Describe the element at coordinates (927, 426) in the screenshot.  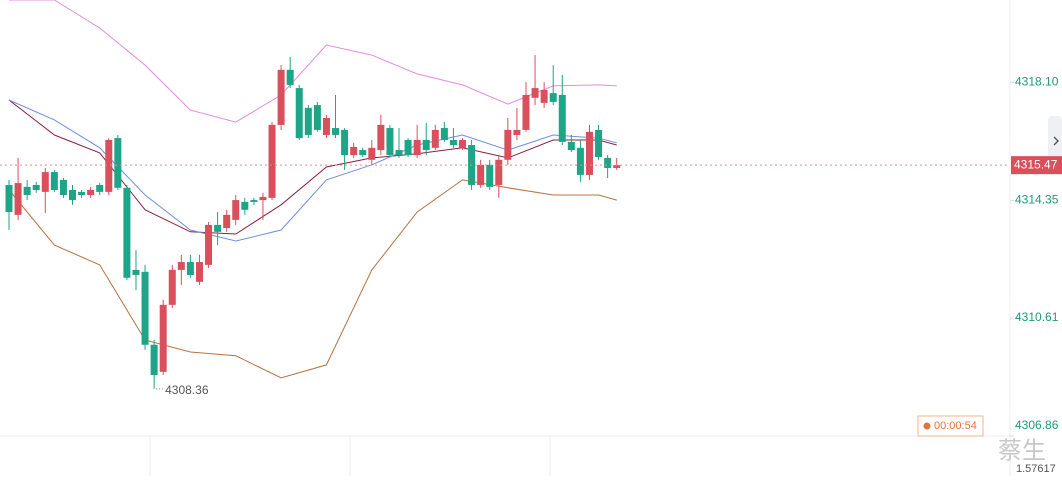
I see `timer-icon` at that location.